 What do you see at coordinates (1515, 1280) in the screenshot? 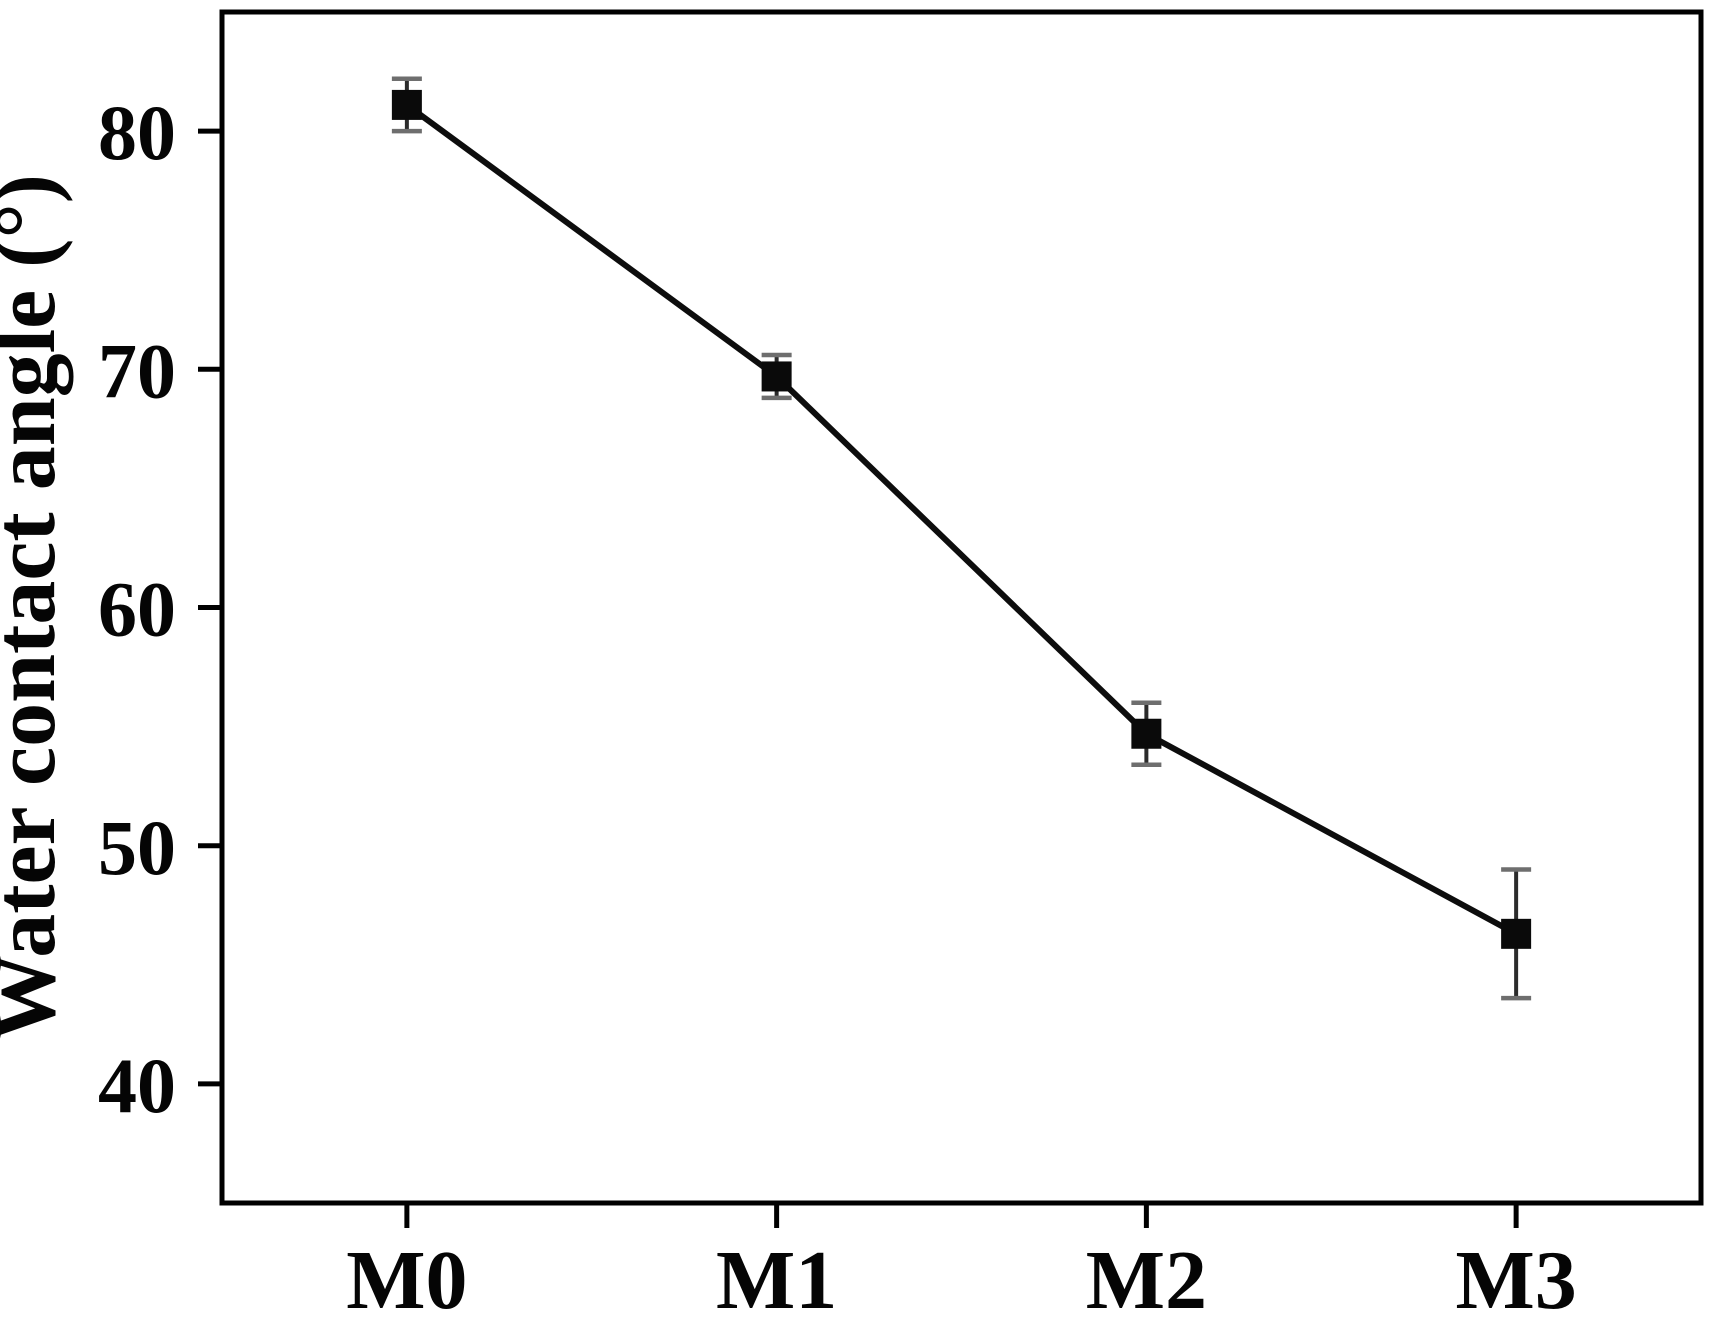
I see `x-axis-tick-label: M3` at bounding box center [1515, 1280].